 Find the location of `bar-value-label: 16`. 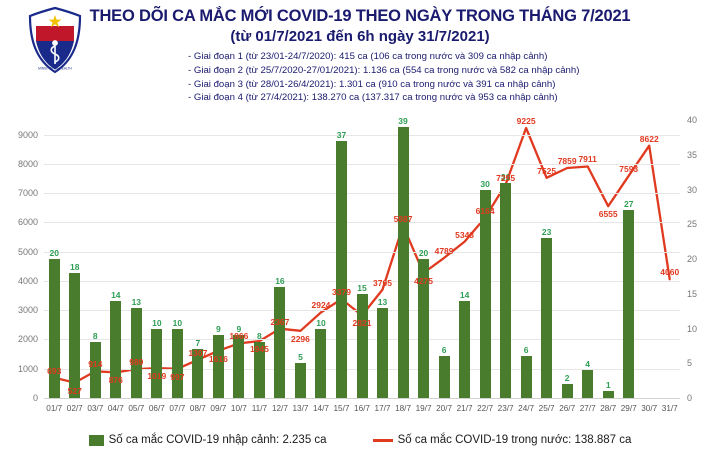

bar-value-label: 16 is located at coordinates (280, 280).